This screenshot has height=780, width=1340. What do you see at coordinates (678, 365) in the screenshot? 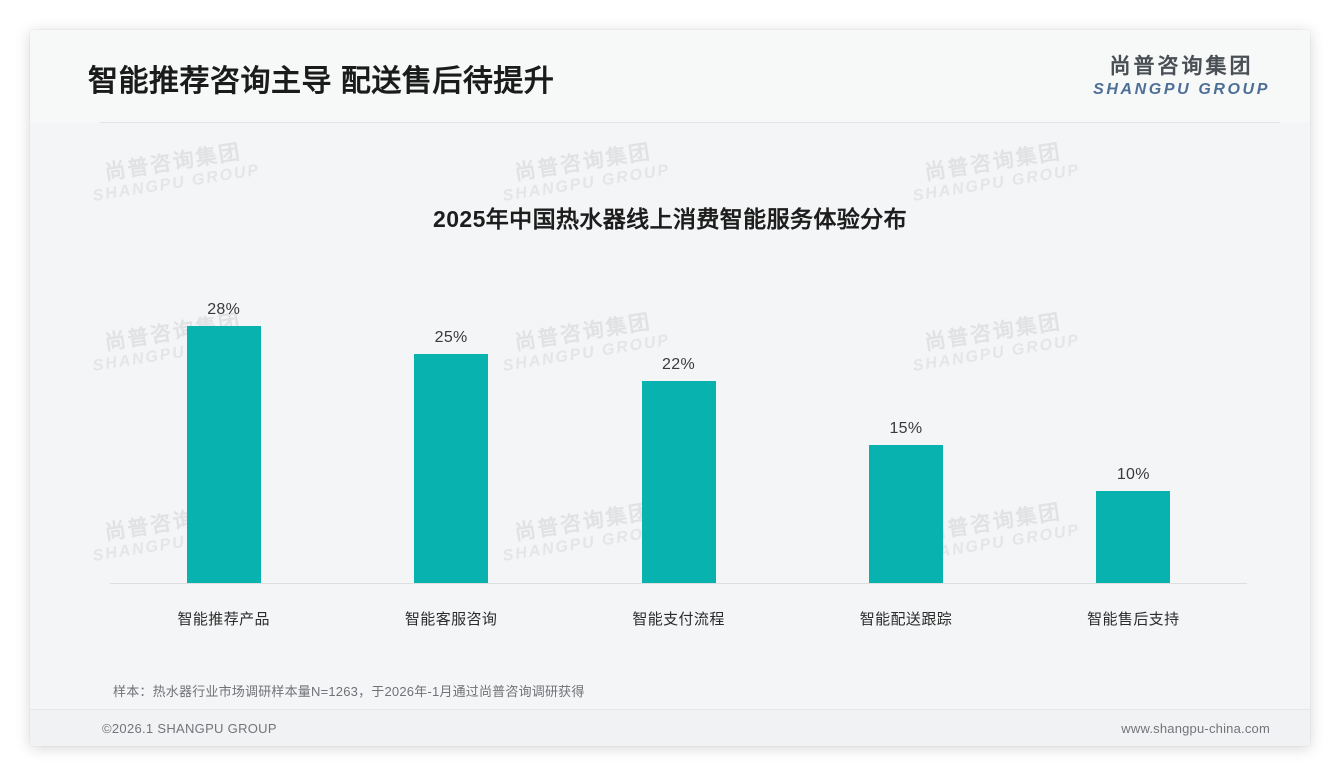
I see `bar-value-label: 22%` at bounding box center [678, 365].